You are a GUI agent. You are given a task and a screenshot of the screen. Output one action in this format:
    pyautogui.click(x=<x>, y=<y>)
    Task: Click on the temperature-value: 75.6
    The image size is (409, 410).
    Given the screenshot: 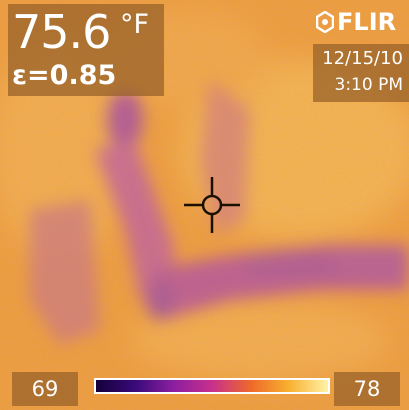 What is the action you would take?
    pyautogui.click(x=61, y=32)
    